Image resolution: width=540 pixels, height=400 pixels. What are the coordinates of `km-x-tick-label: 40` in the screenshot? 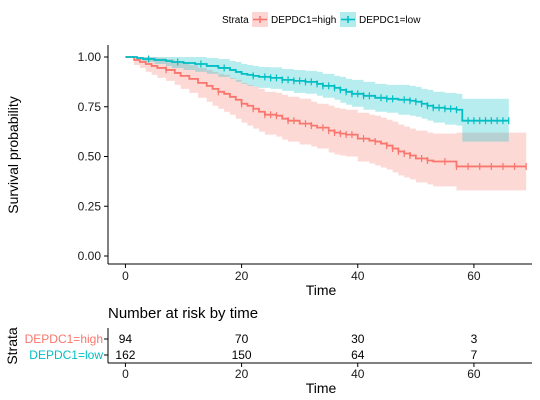 It's located at (358, 276).